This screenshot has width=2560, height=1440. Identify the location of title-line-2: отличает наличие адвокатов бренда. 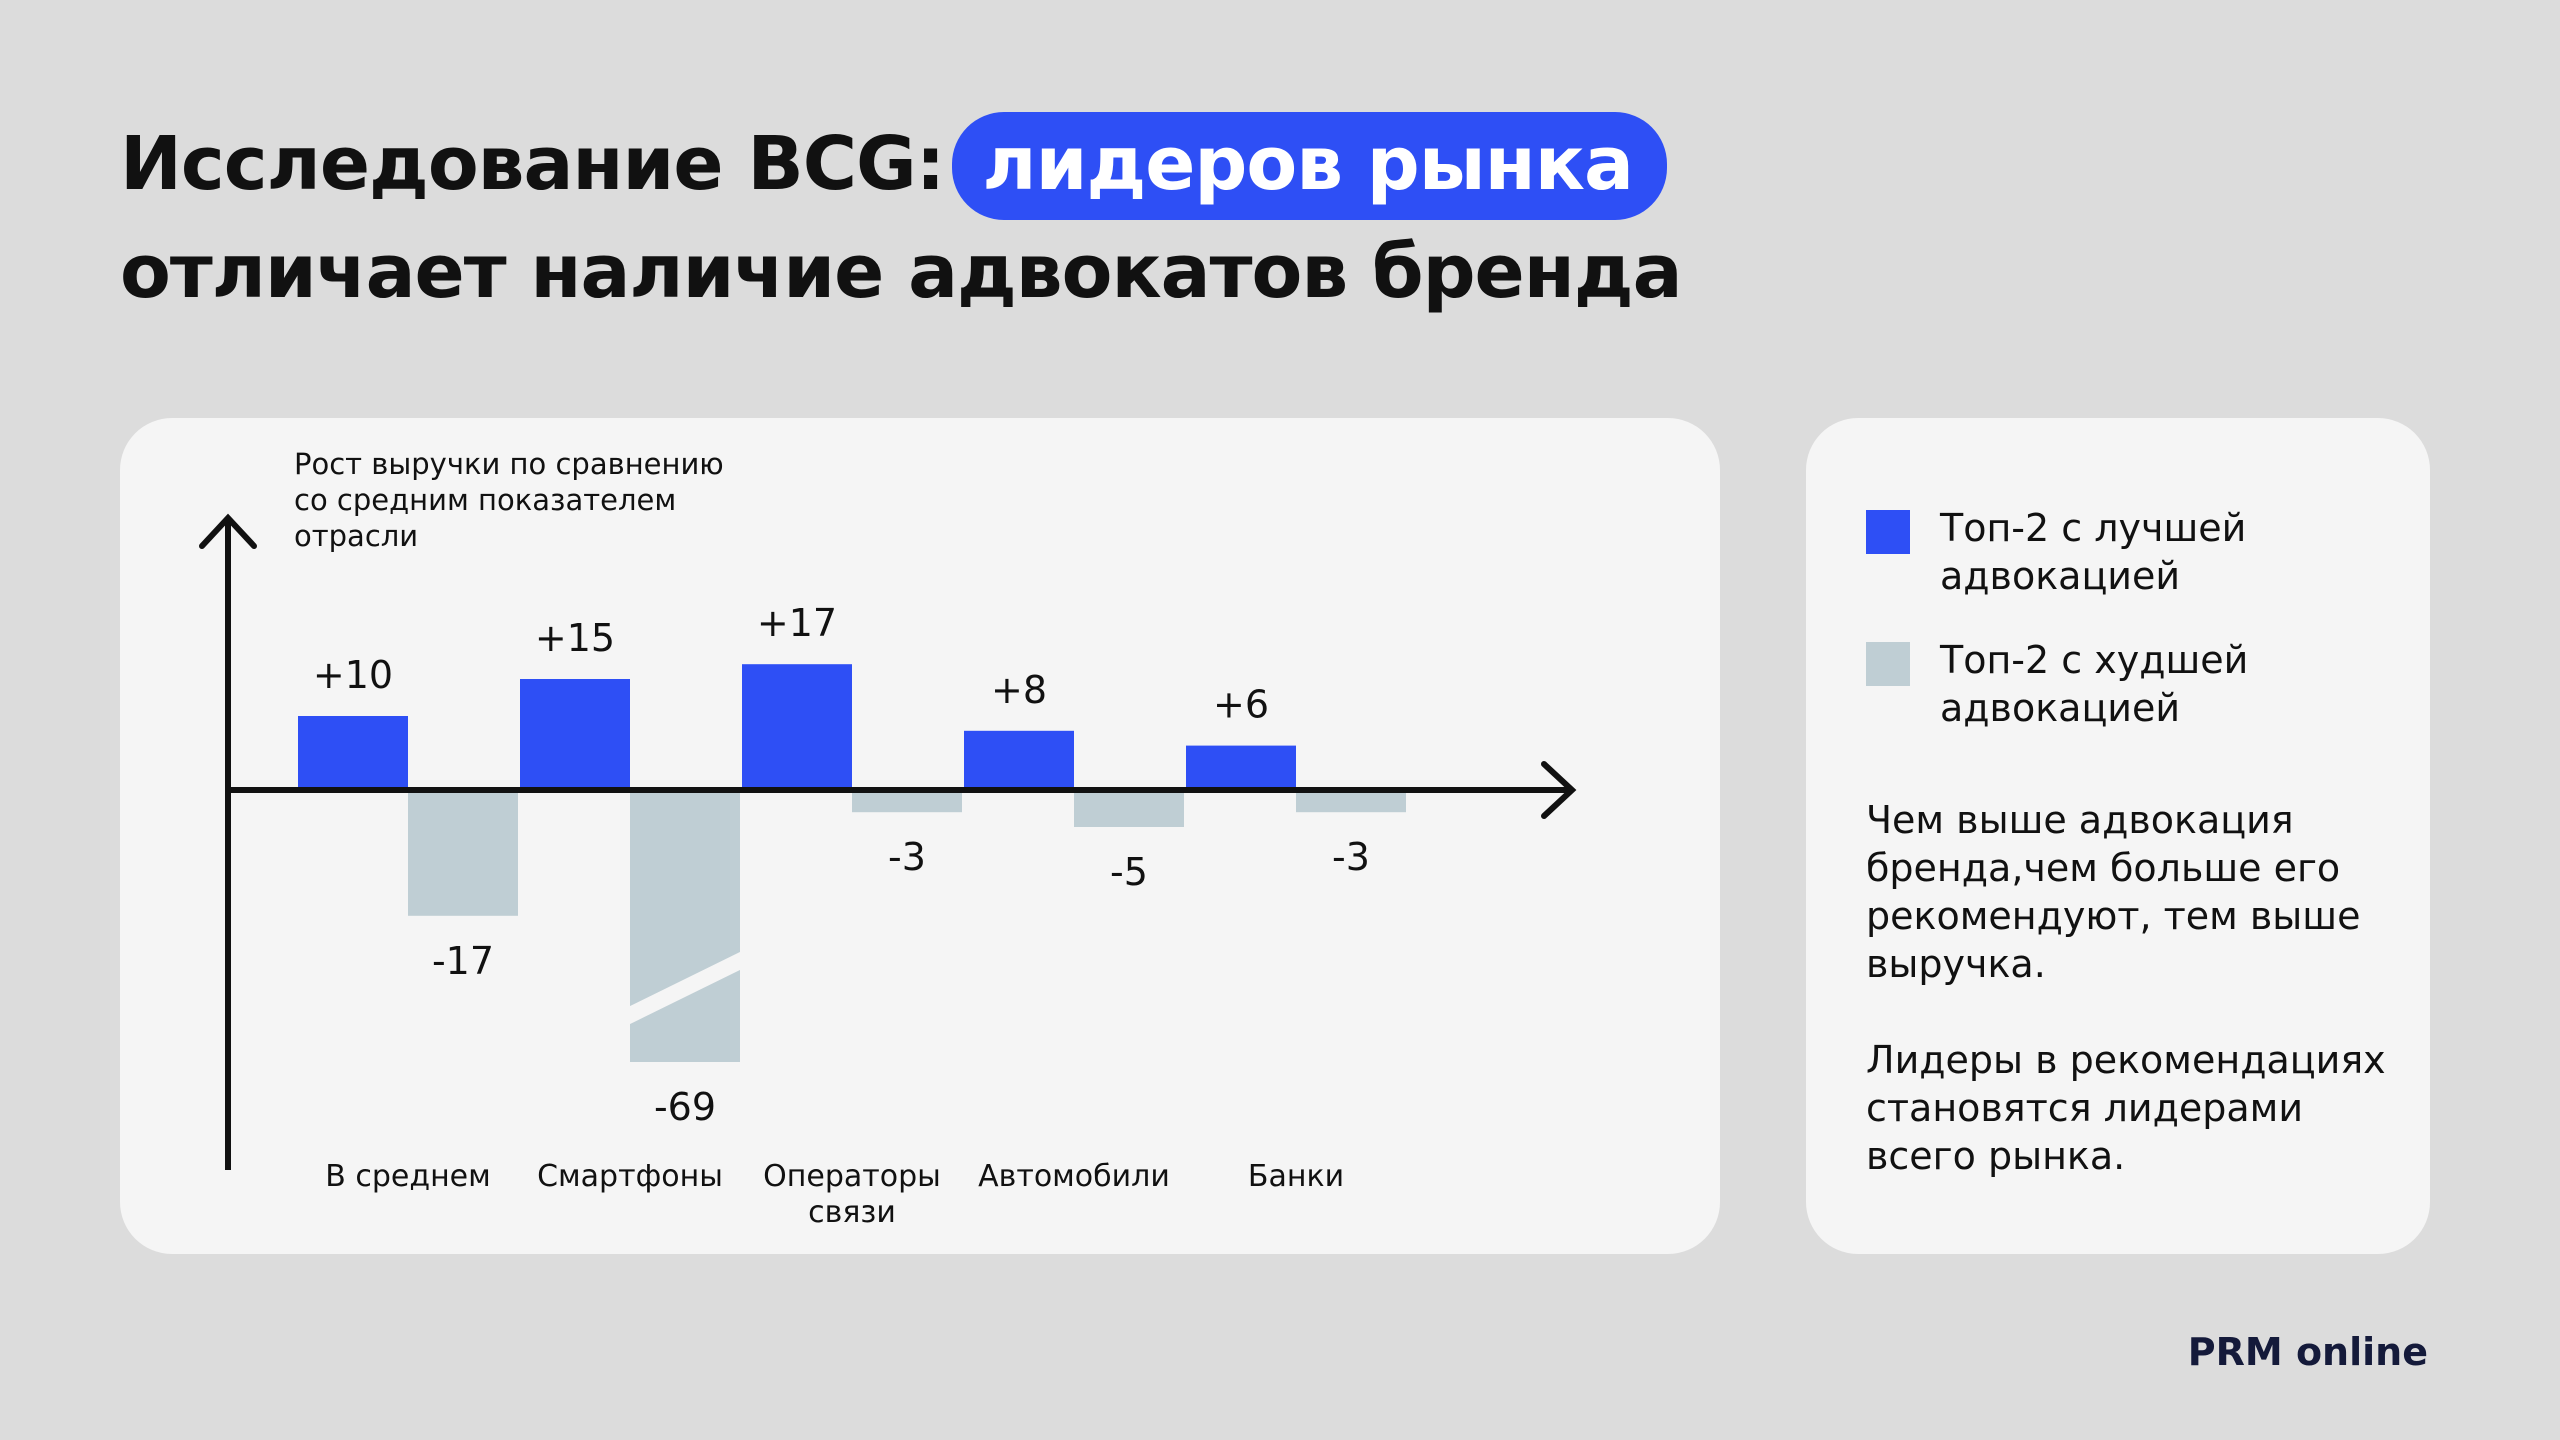
(901, 272).